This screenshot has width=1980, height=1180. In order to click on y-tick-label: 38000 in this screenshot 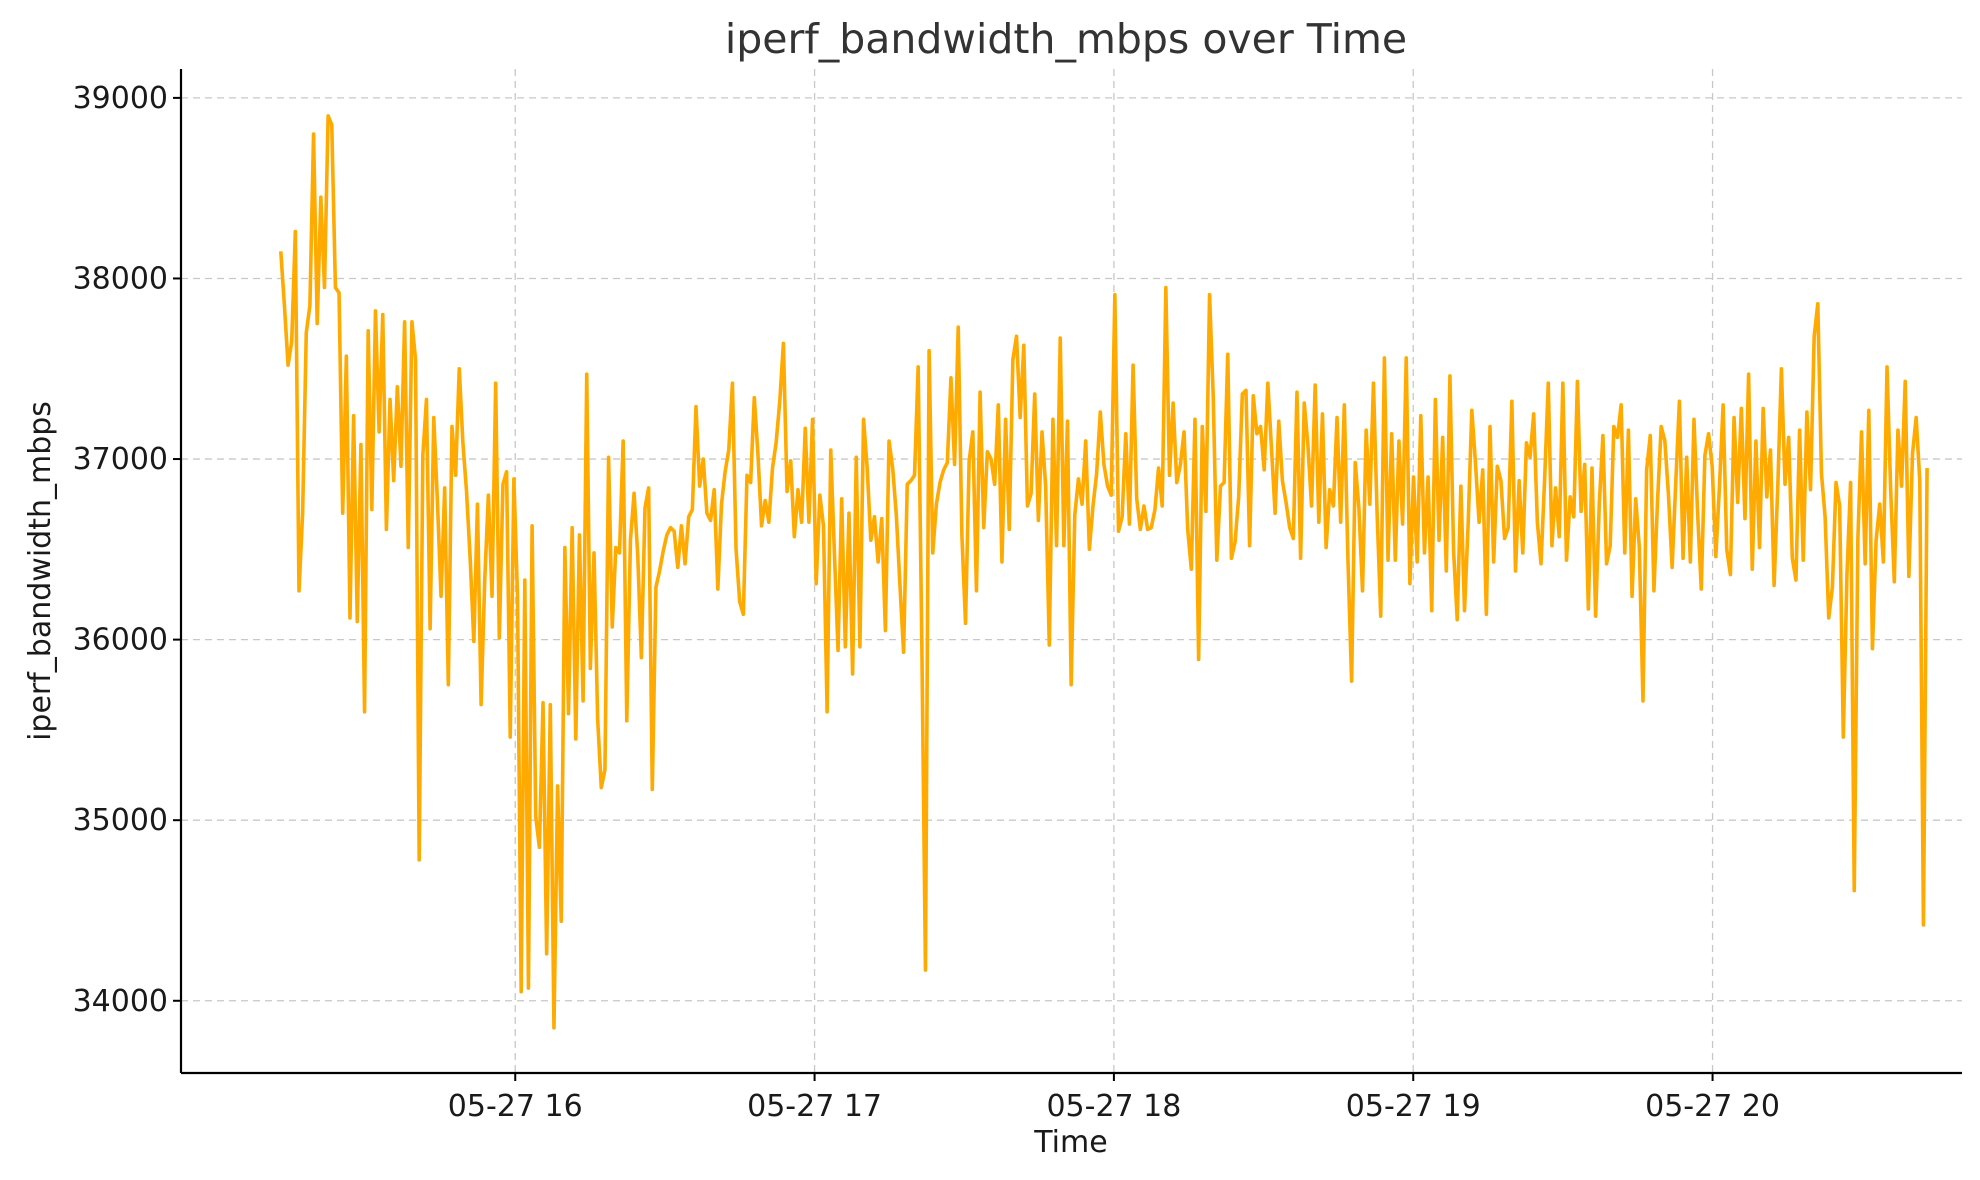, I will do `click(120, 278)`.